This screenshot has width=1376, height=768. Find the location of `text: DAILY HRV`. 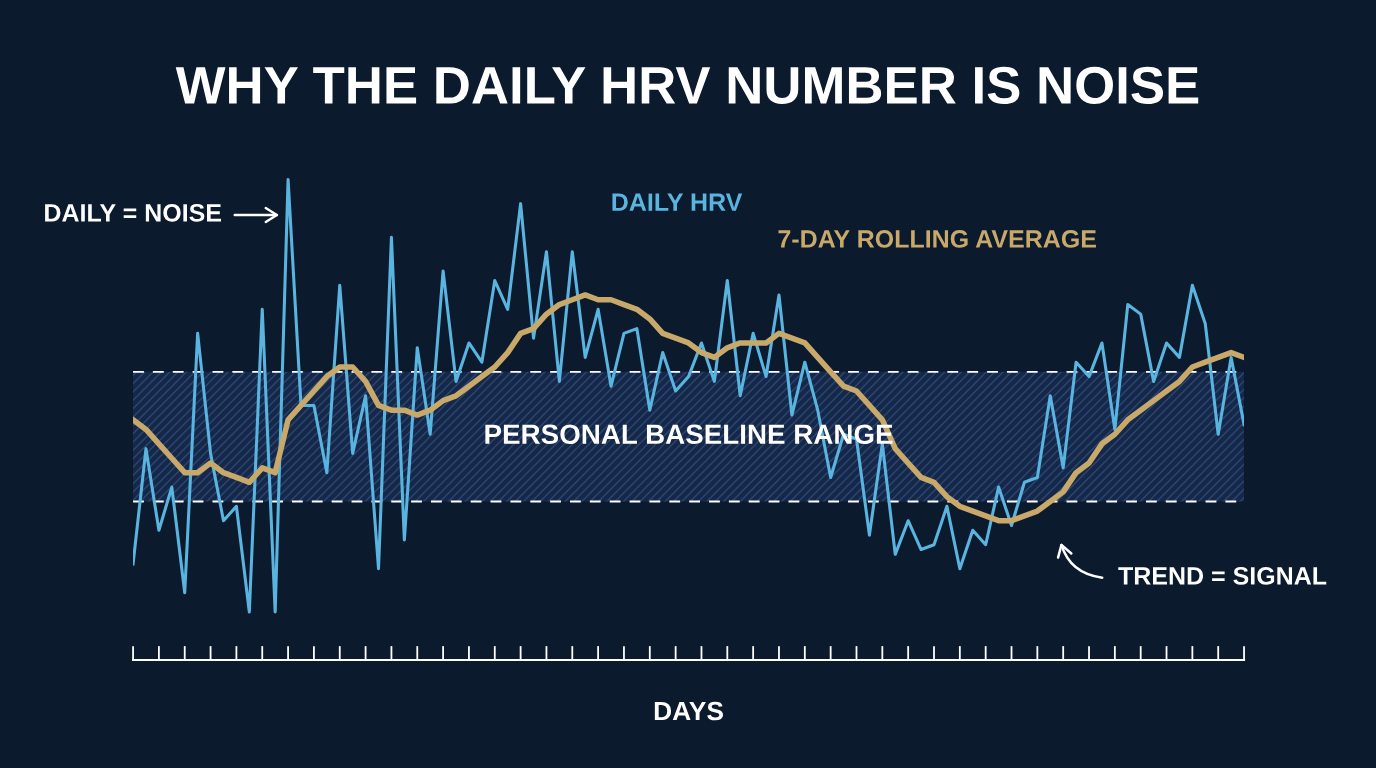

text: DAILY HRV is located at coordinates (677, 202).